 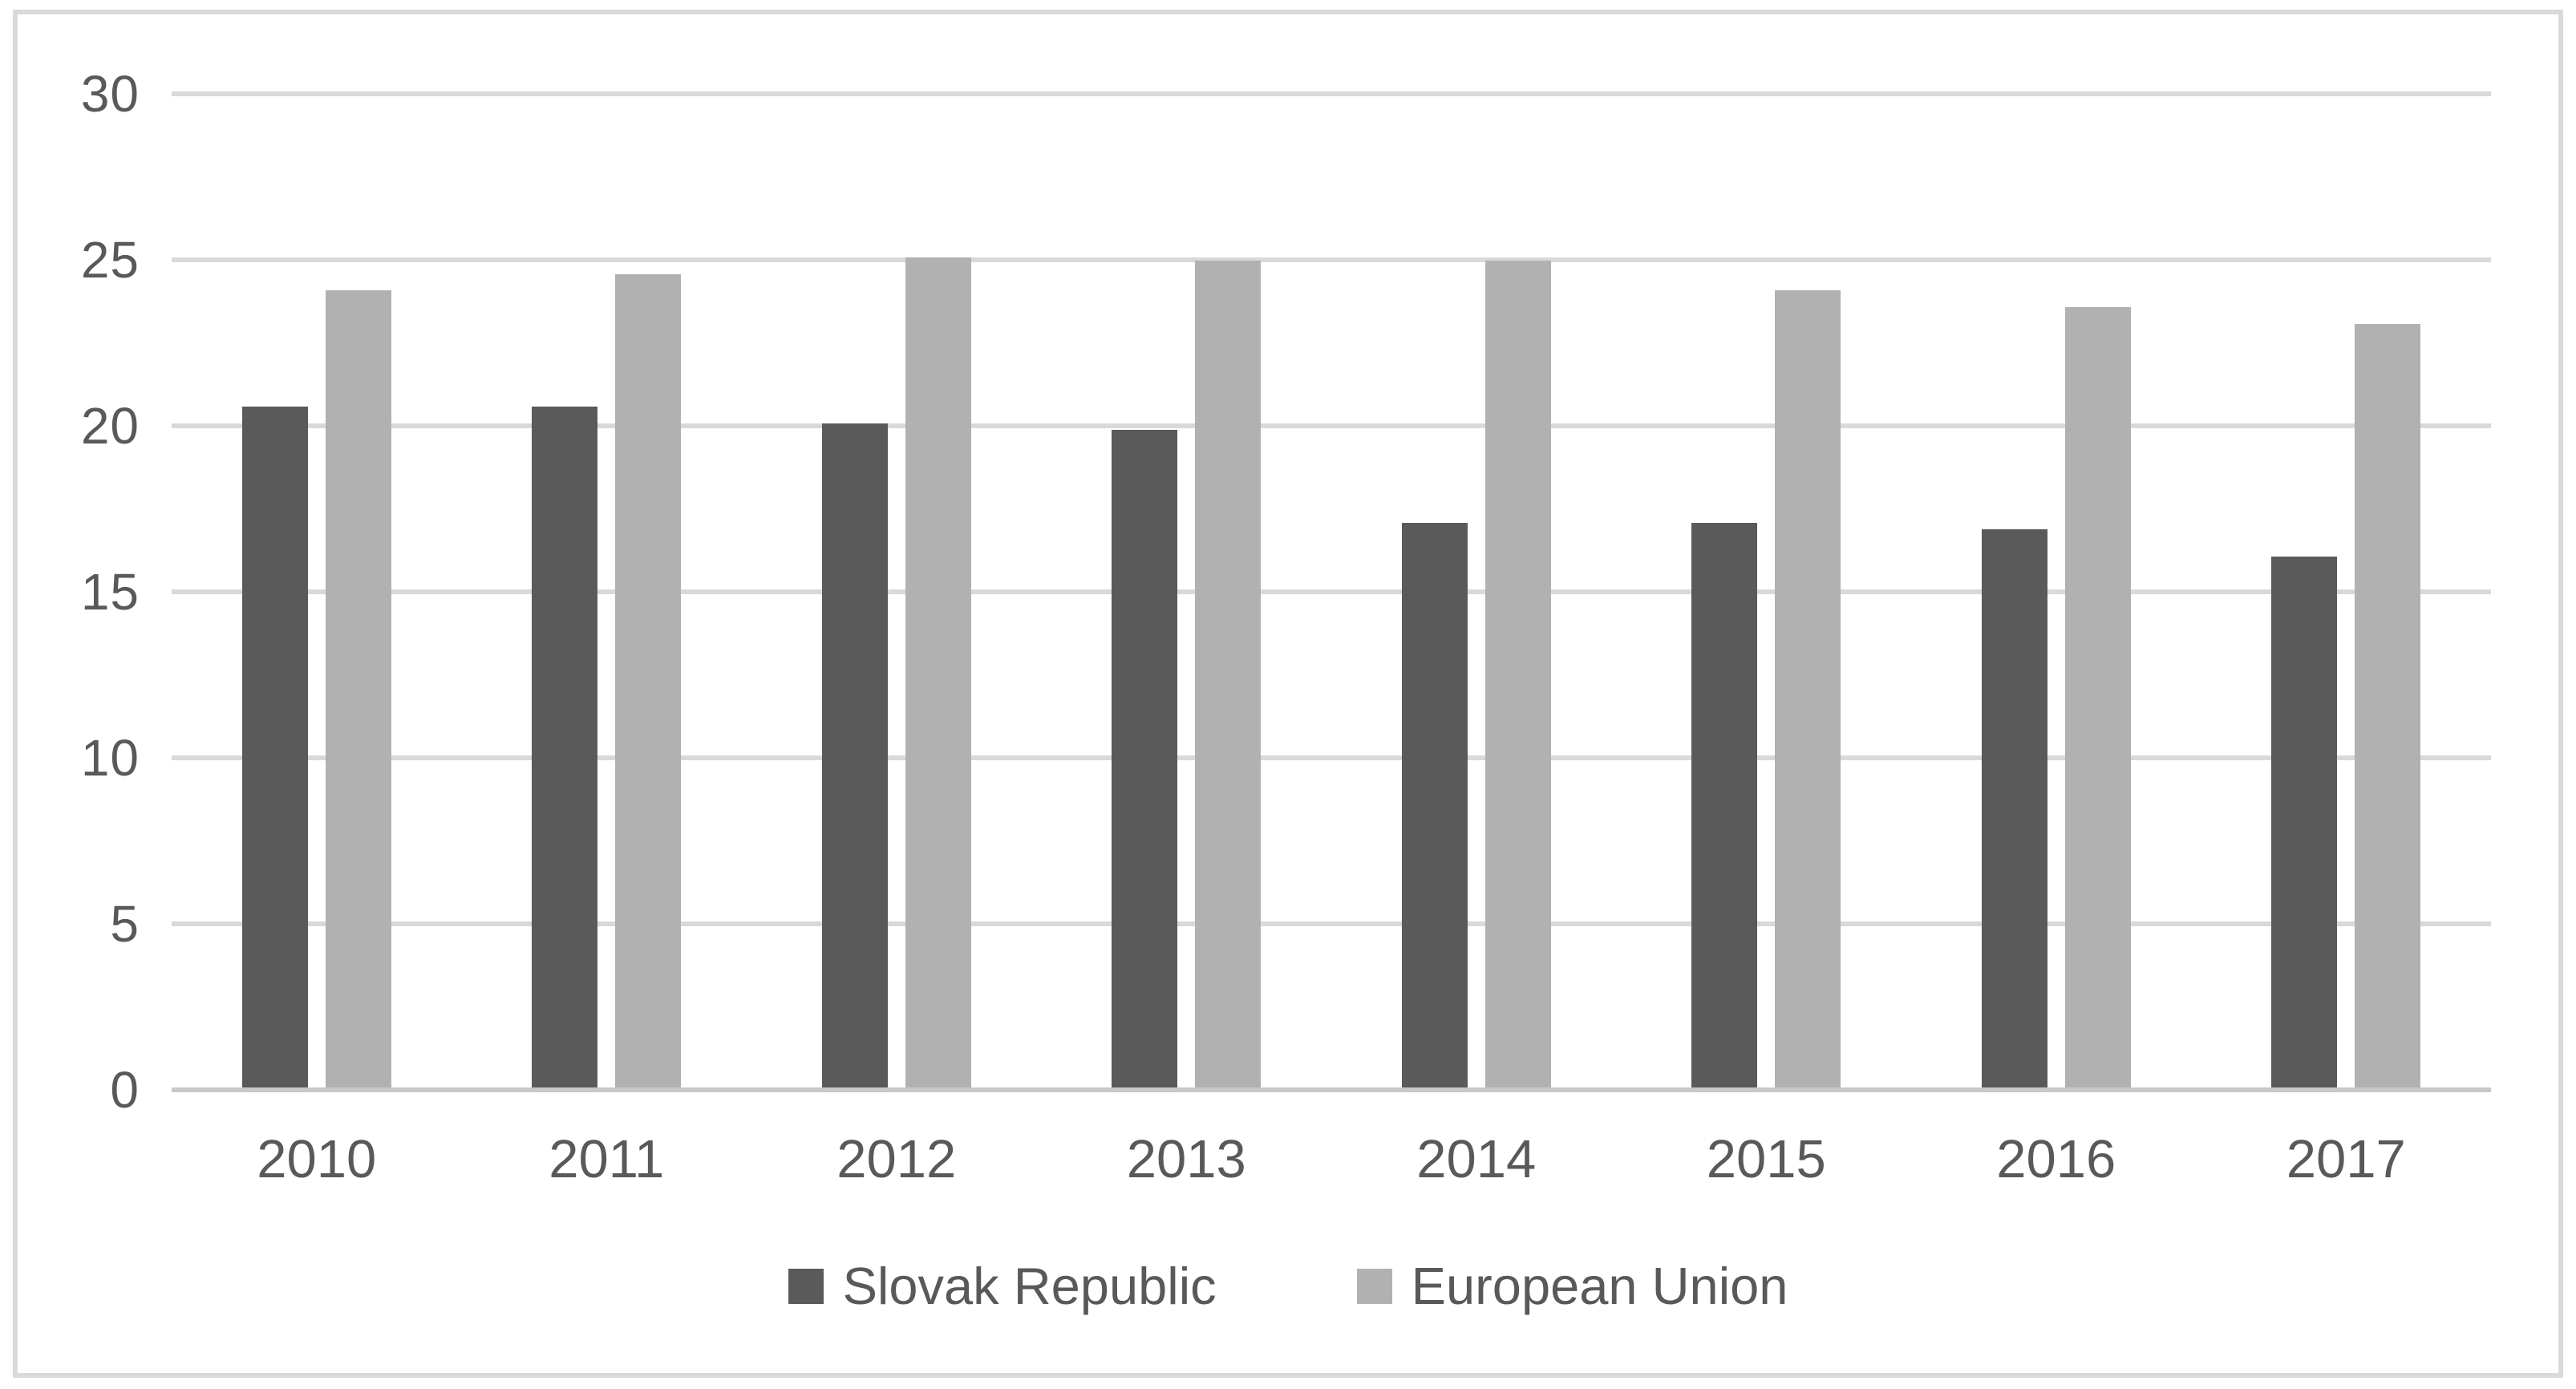 I want to click on x-axis-line, so click(x=1331, y=1089).